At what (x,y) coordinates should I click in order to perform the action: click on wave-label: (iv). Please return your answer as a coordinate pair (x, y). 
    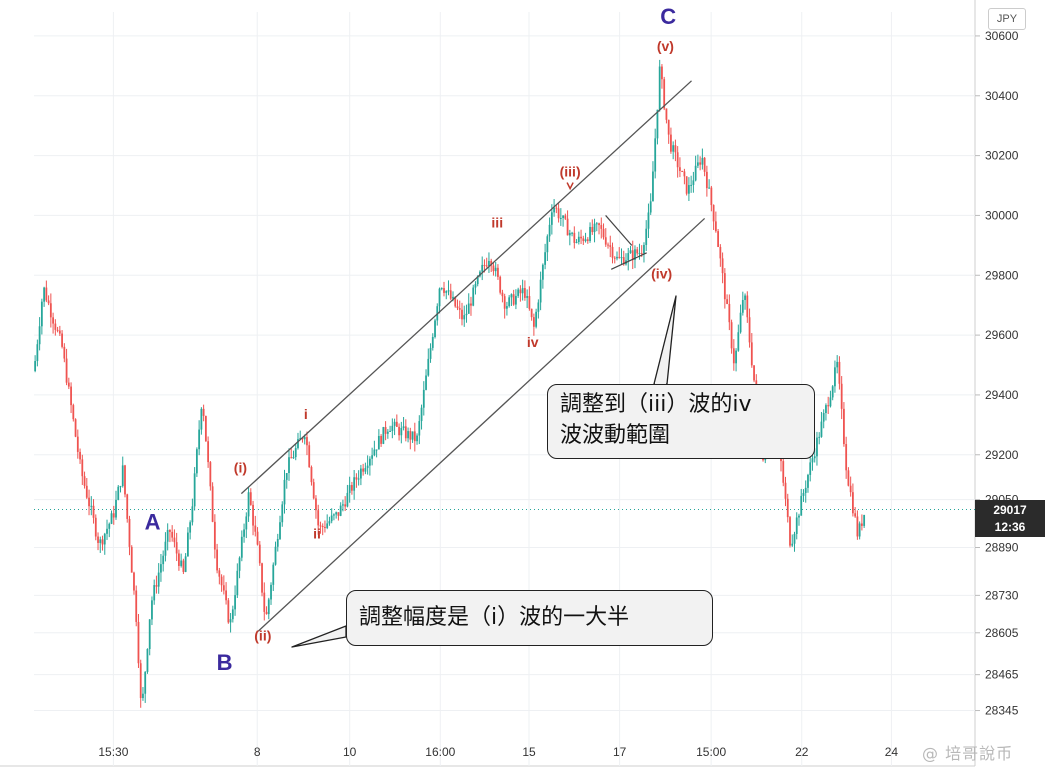
    Looking at the image, I should click on (661, 273).